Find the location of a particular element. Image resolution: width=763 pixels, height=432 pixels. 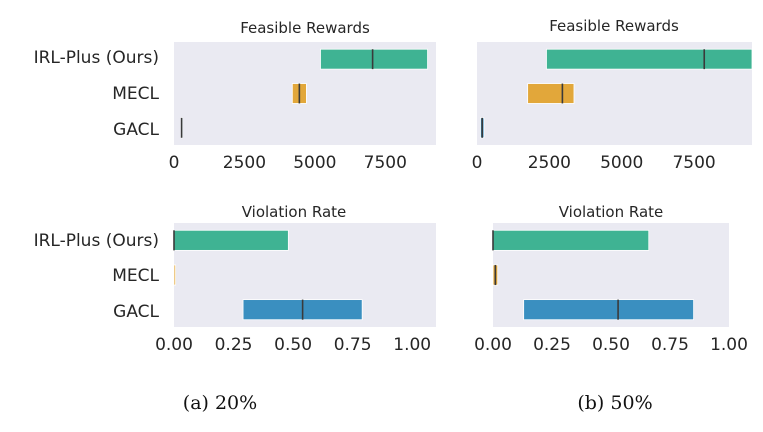

bar-gacl is located at coordinates (608, 310).